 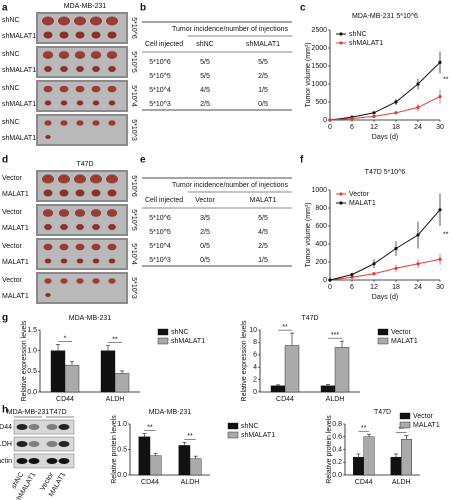 What do you see at coordinates (150, 428) in the screenshot?
I see `annotation: **` at bounding box center [150, 428].